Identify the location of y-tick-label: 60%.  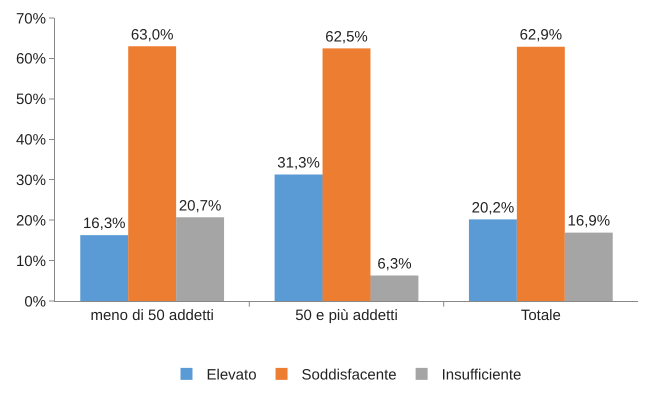
(31, 59).